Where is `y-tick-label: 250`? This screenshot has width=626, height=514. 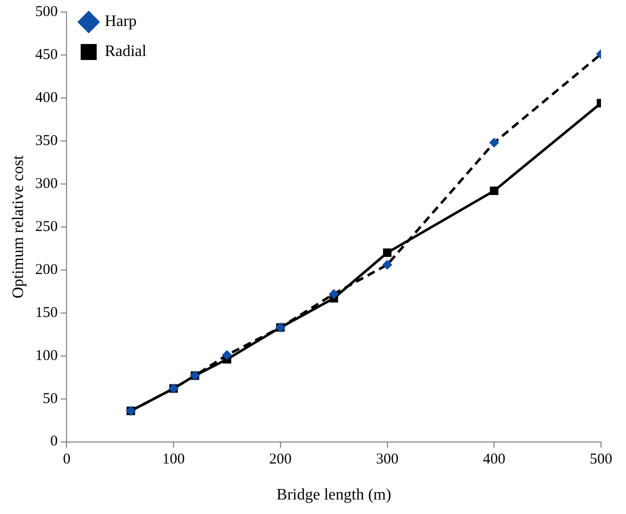
y-tick-label: 250 is located at coordinates (46, 226).